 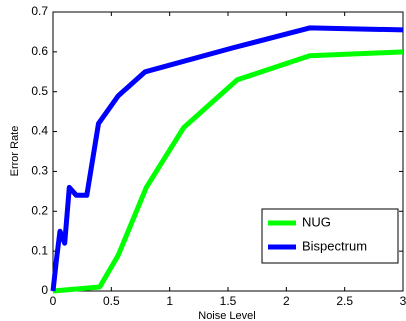 What do you see at coordinates (226, 315) in the screenshot?
I see `x-axis-label: Noise Level` at bounding box center [226, 315].